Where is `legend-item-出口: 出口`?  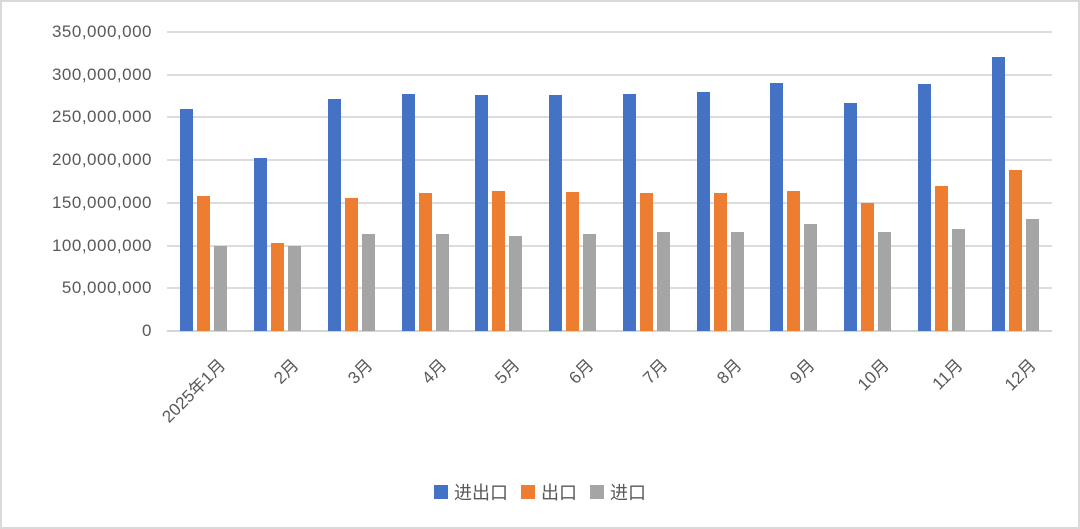
legend-item-出口: 出口 is located at coordinates (549, 492).